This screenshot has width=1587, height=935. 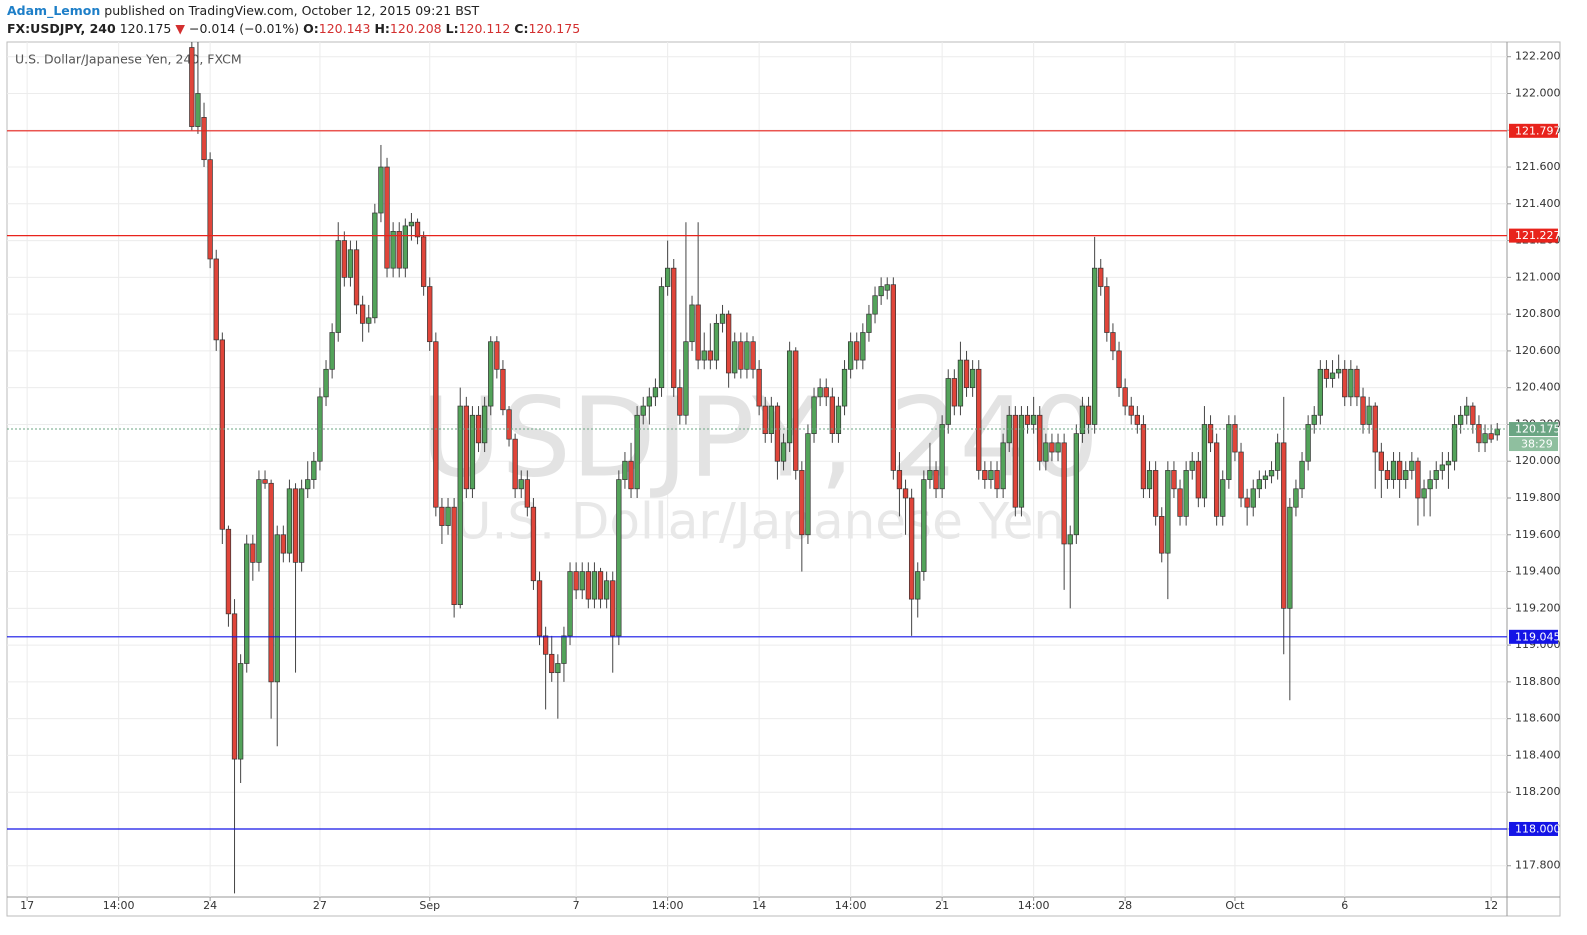 I want to click on author: Adam_Lemon, so click(x=54, y=10).